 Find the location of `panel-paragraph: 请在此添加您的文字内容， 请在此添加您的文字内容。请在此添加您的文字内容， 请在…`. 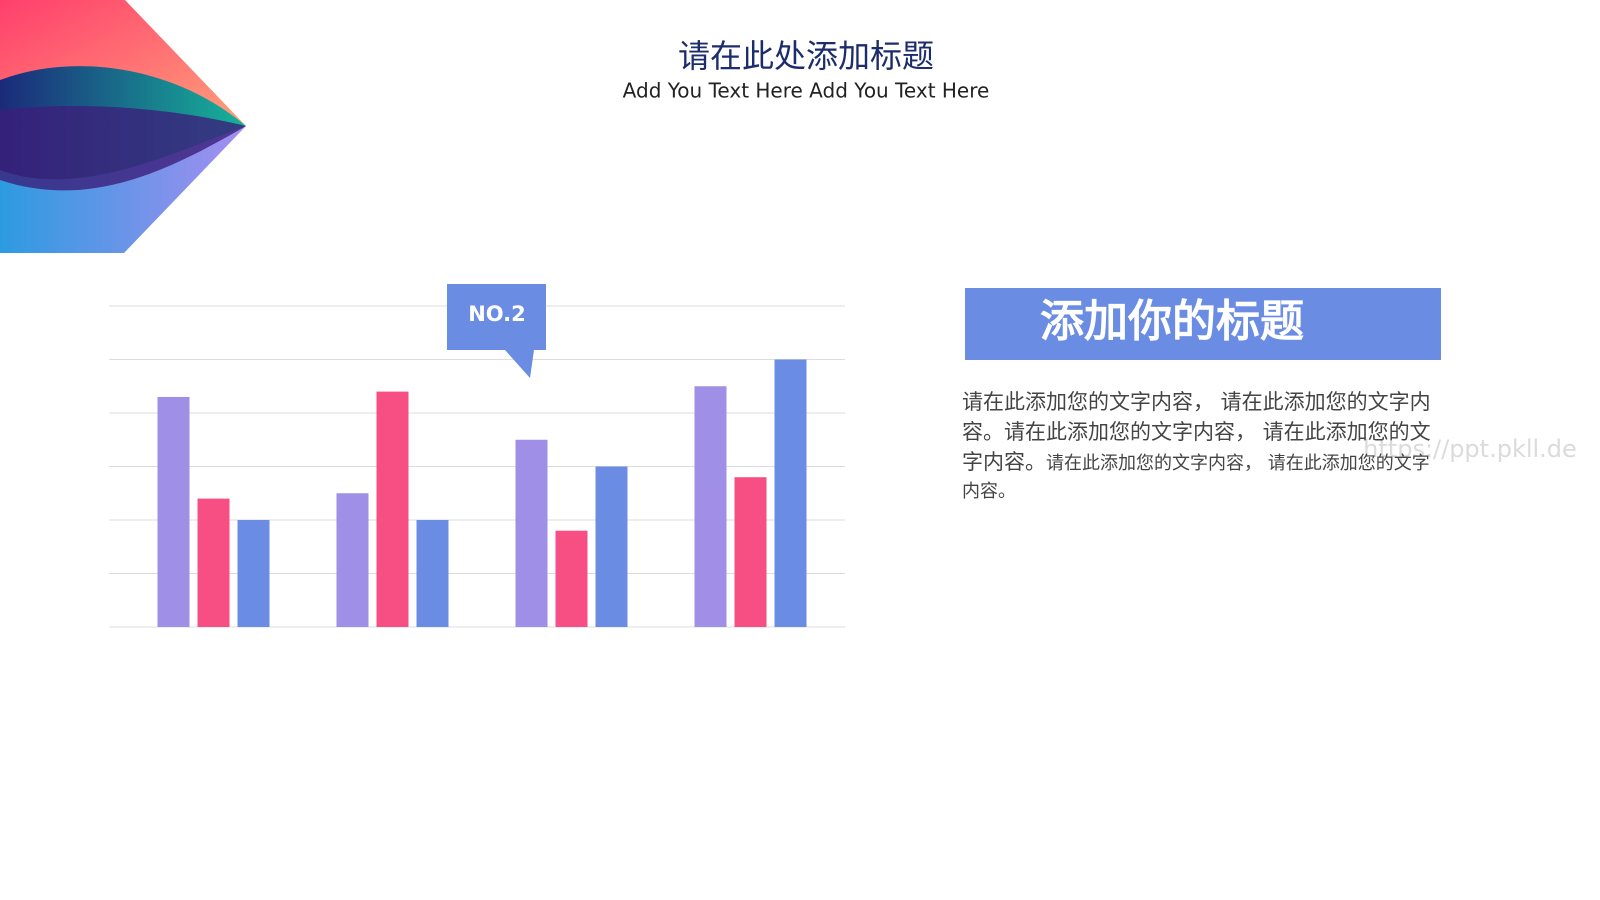

panel-paragraph: 请在此添加您的文字内容， 请在此添加您的文字内容。请在此添加您的文字内容， 请在… is located at coordinates (1202, 447).